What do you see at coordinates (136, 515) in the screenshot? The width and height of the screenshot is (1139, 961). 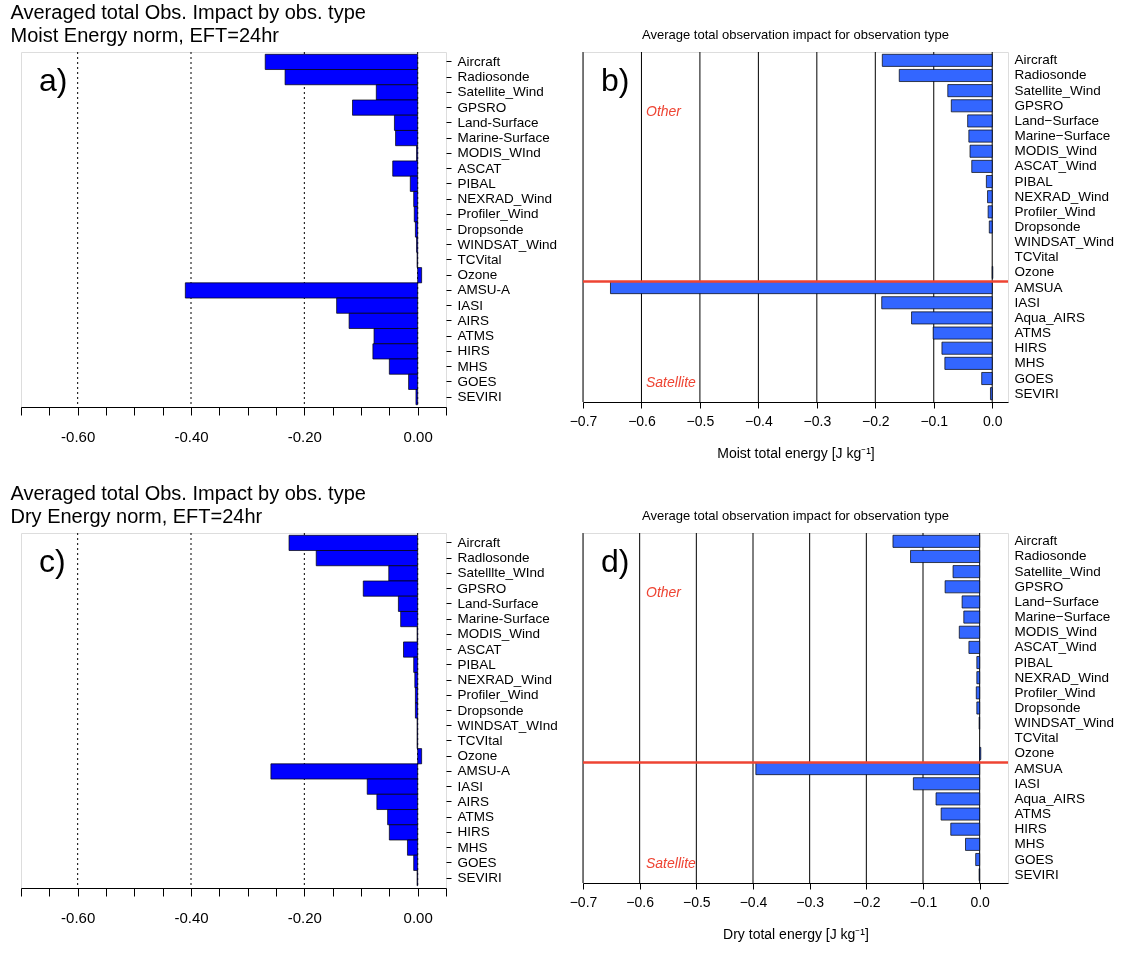 I see `chart-subtitle: Dry Energy norm, EFT=24hr` at bounding box center [136, 515].